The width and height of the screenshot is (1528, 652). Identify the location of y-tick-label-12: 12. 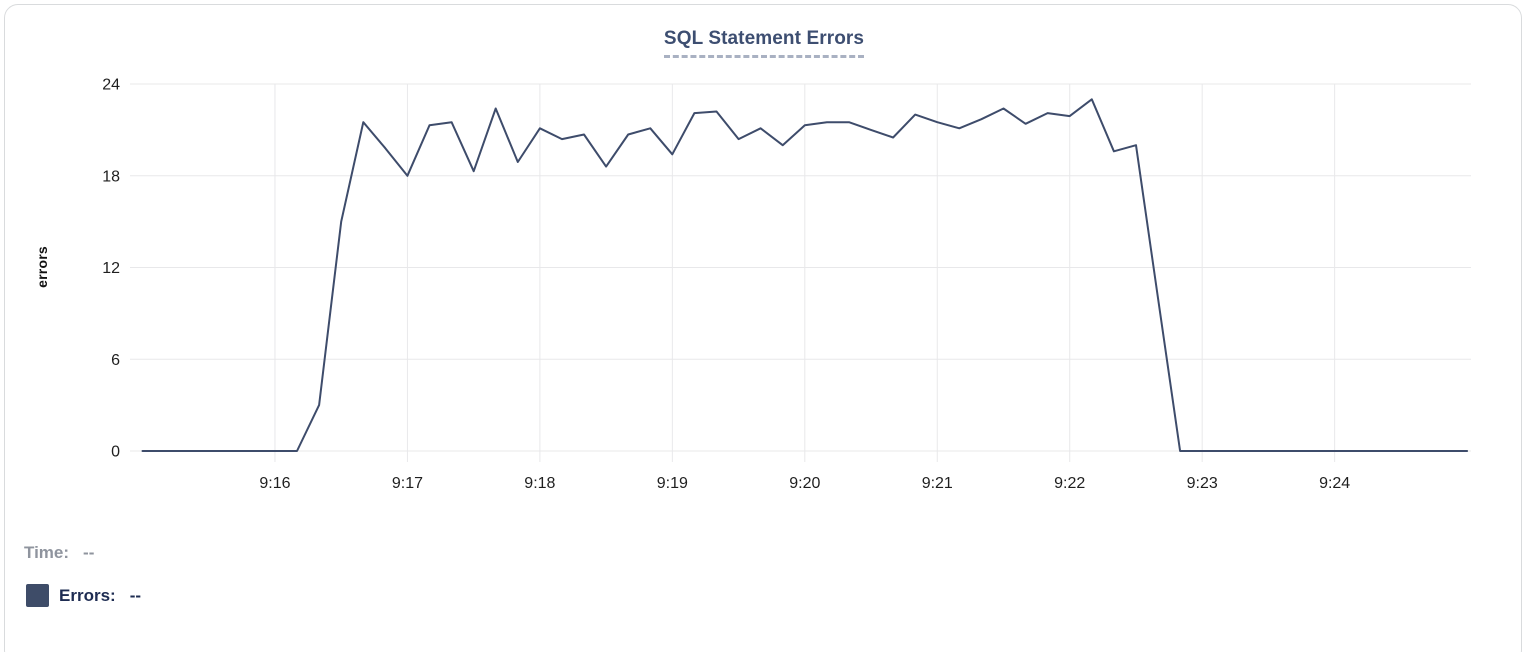
(111, 268).